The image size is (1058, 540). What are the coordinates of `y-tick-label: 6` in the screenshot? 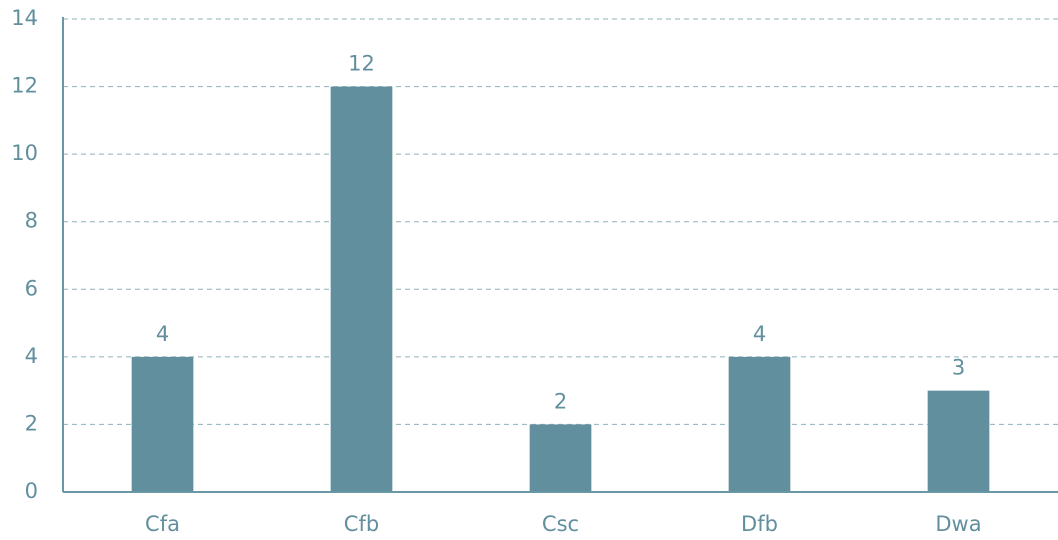 It's located at (31, 288).